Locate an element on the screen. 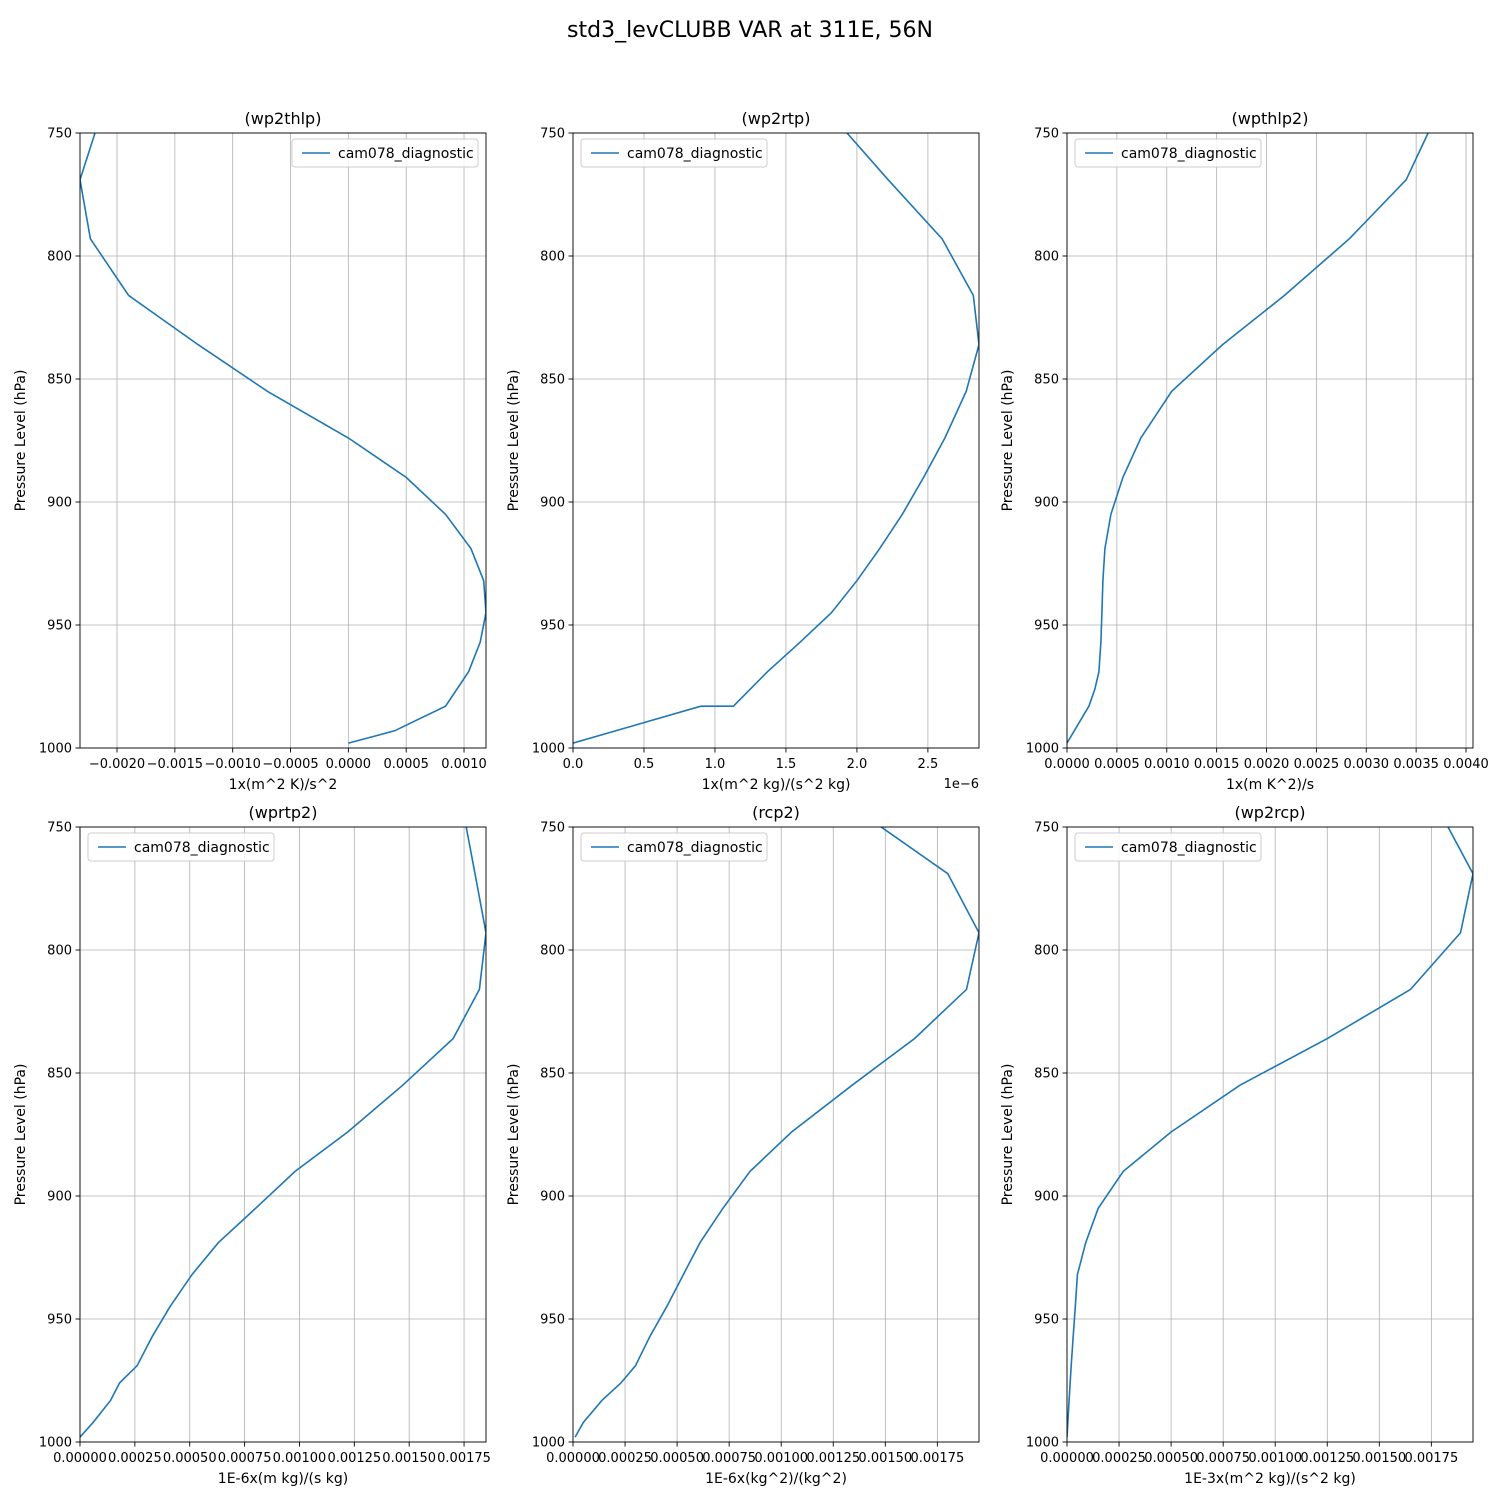 This screenshot has height=1505, width=1500. chart-title: (rcp2) is located at coordinates (776, 812).